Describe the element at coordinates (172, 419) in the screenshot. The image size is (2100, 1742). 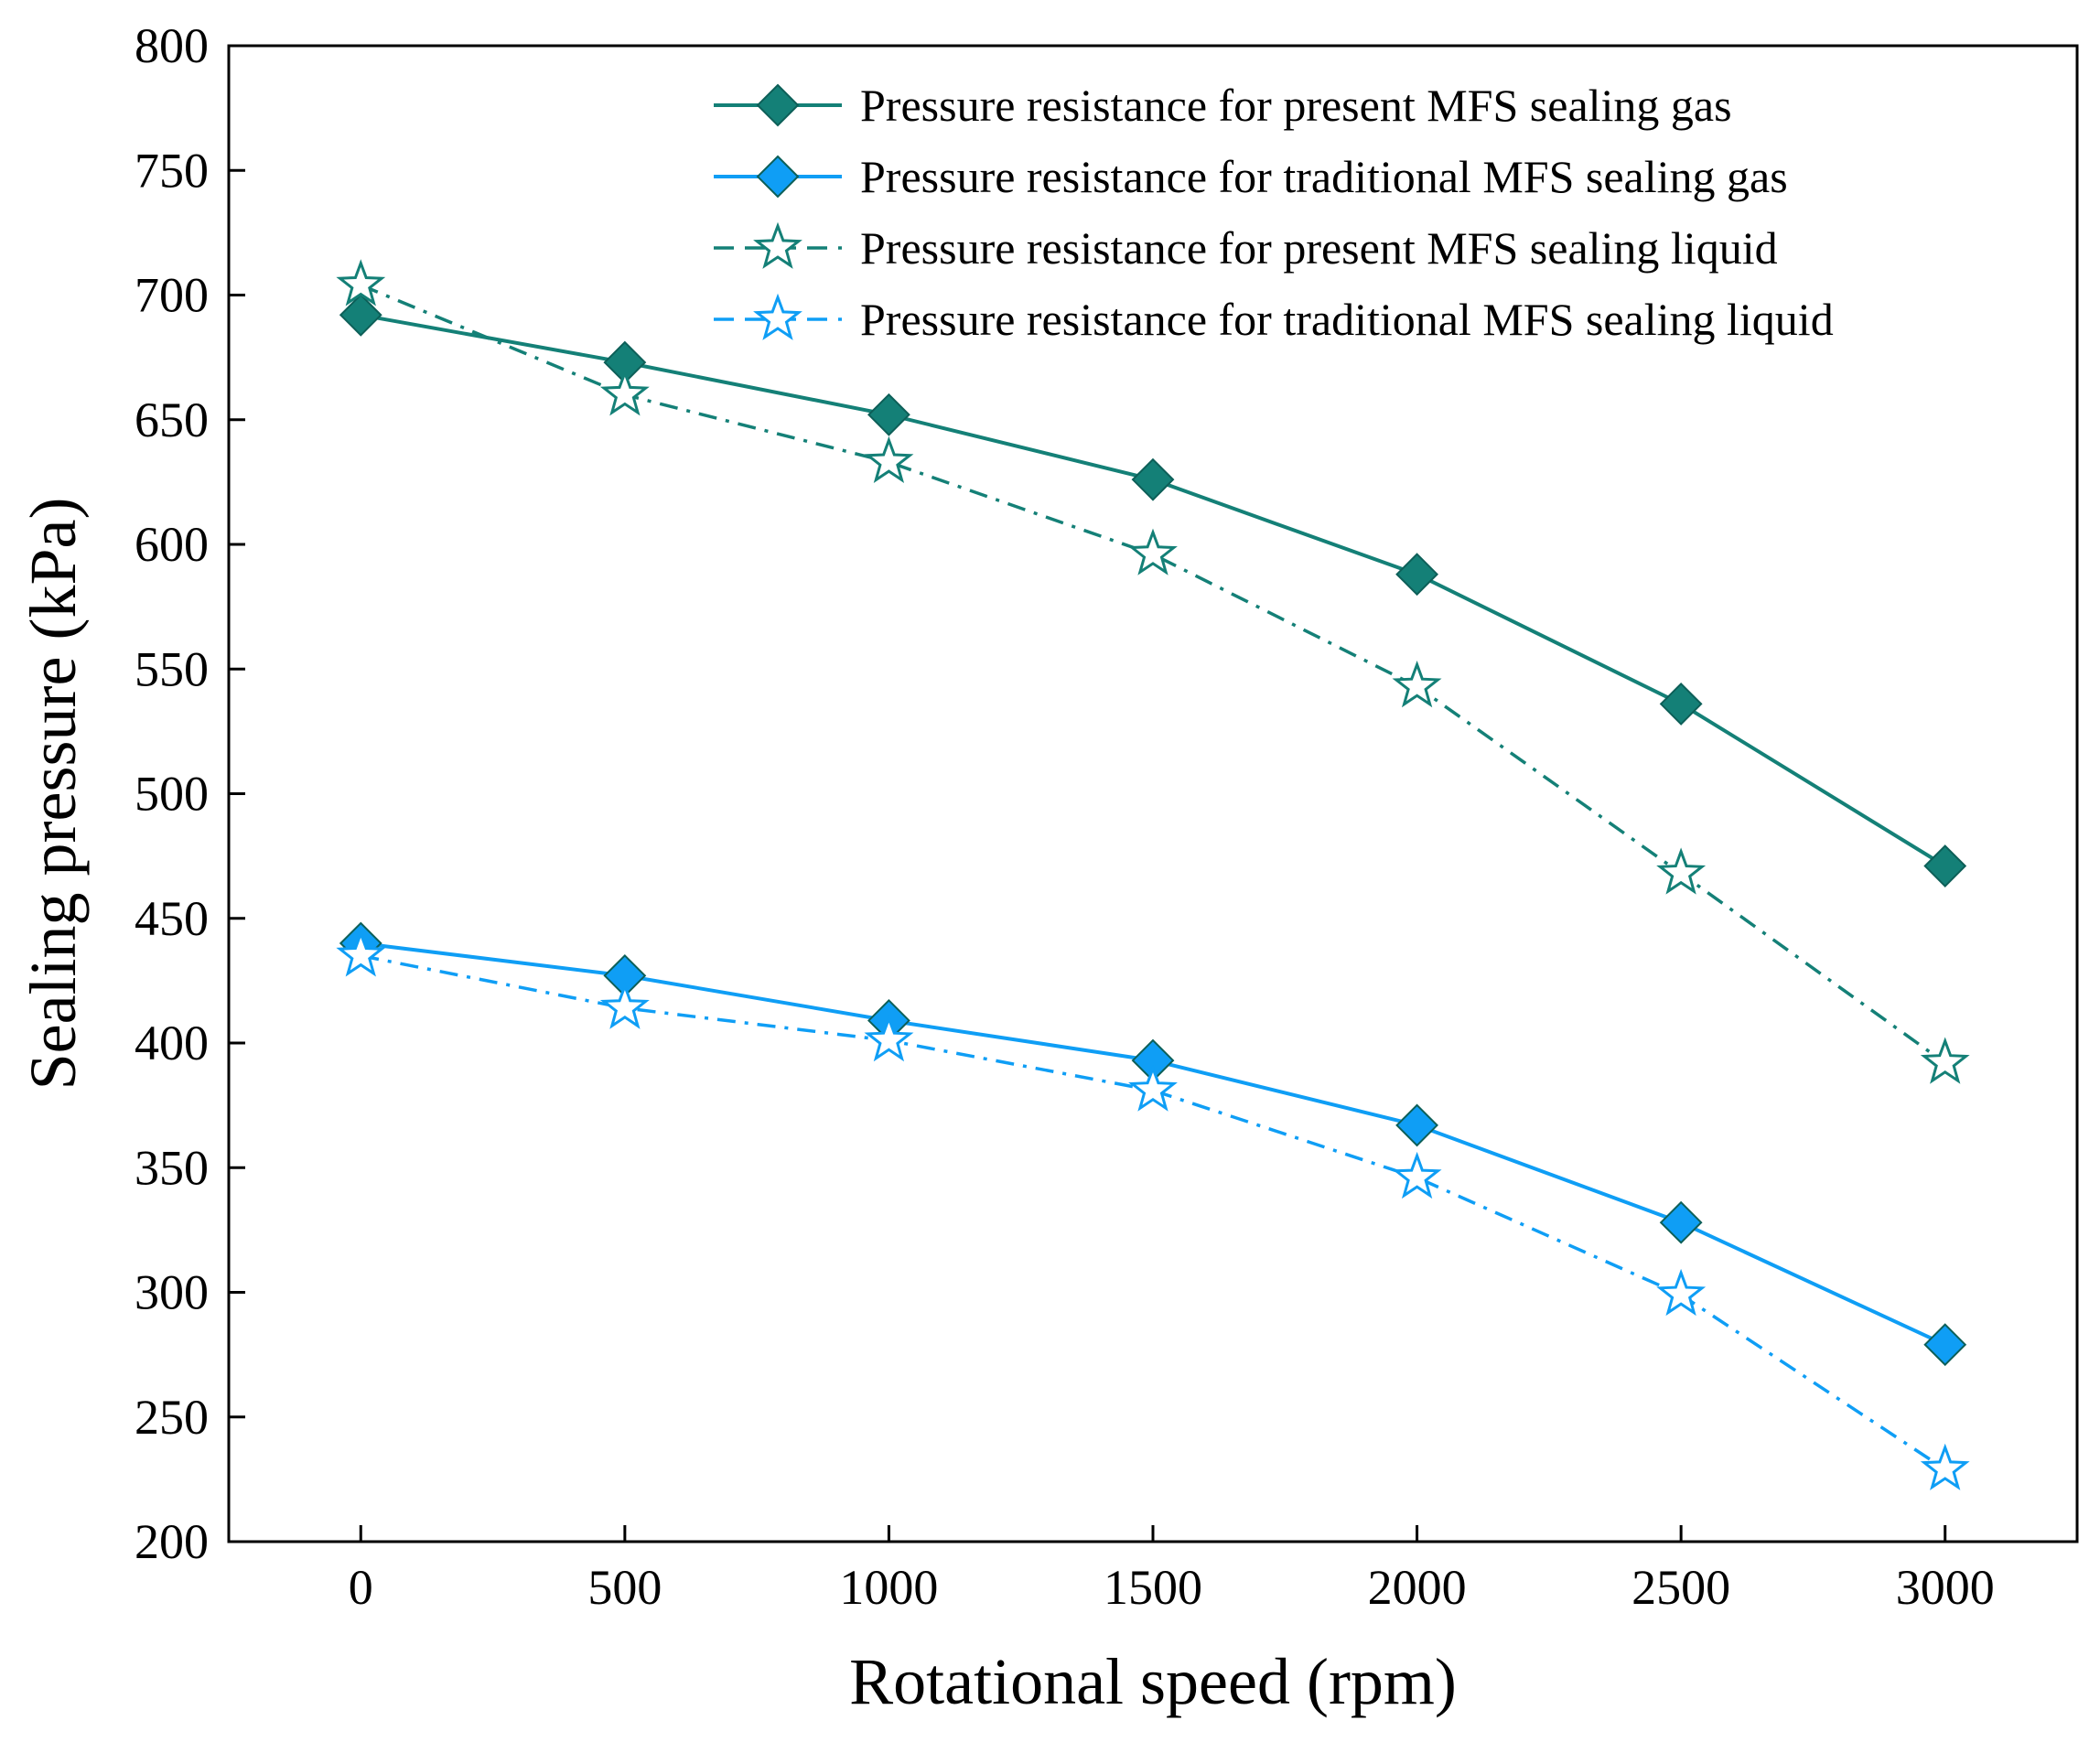
I see `y-tick-label: 650` at that location.